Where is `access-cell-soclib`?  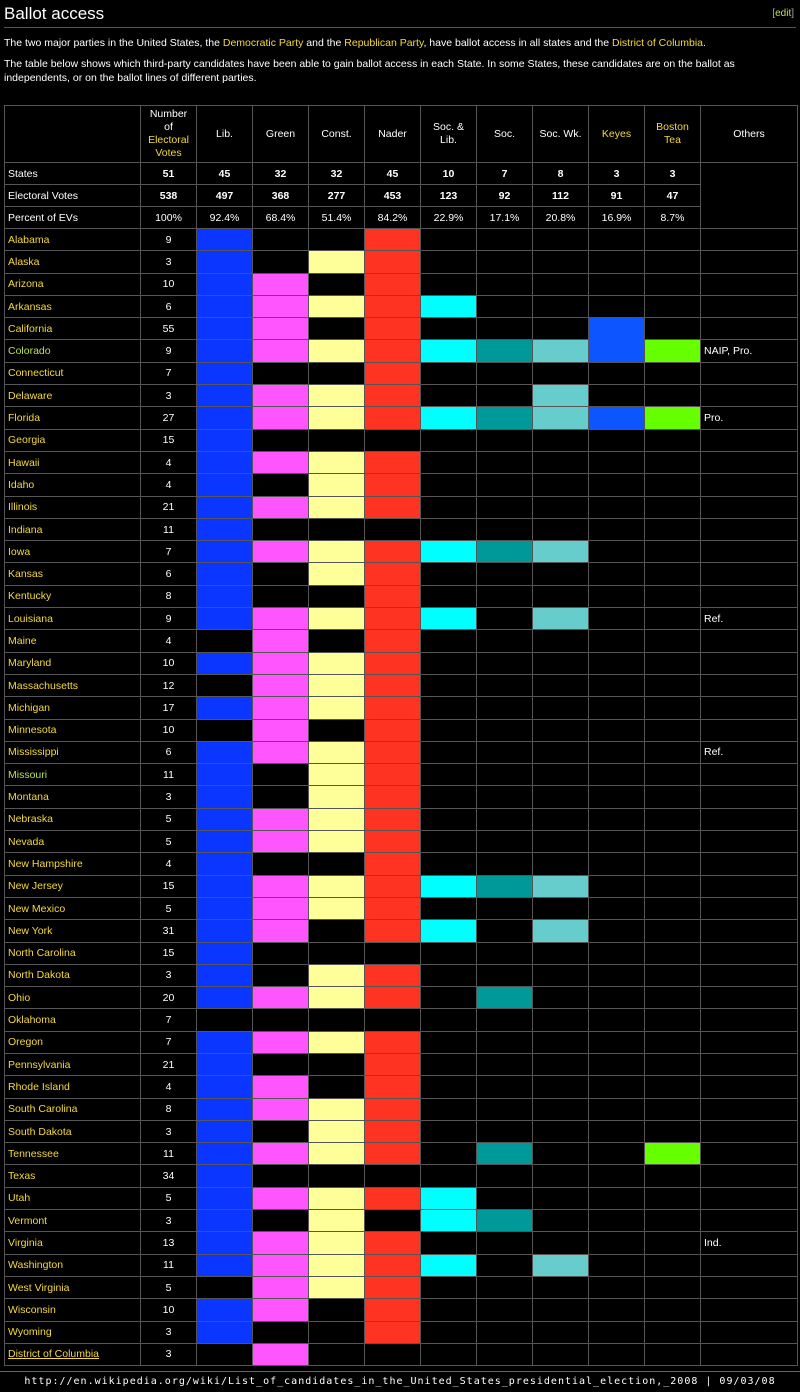
access-cell-soclib is located at coordinates (448, 329).